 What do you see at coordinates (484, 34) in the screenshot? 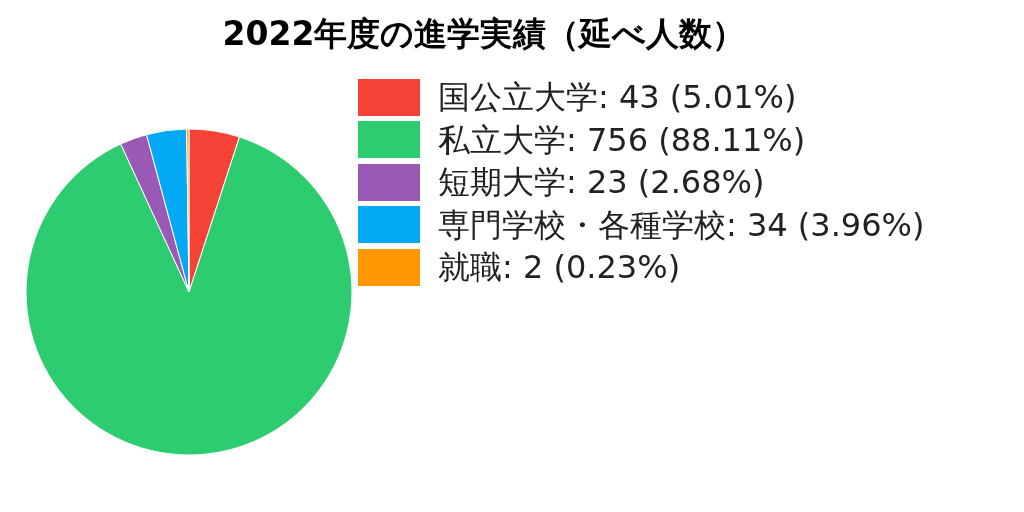
I see `chart-title: 2022年度の進学実績（延べ人数）` at bounding box center [484, 34].